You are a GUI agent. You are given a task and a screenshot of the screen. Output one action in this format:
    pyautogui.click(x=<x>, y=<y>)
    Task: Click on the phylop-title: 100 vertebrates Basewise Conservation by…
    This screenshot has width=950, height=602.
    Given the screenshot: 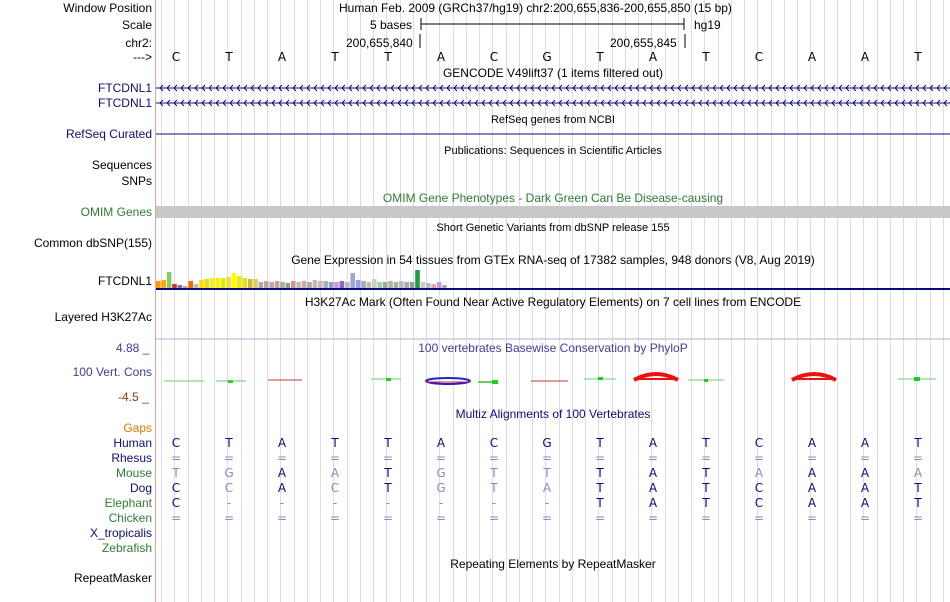 What is the action you would take?
    pyautogui.click(x=553, y=348)
    